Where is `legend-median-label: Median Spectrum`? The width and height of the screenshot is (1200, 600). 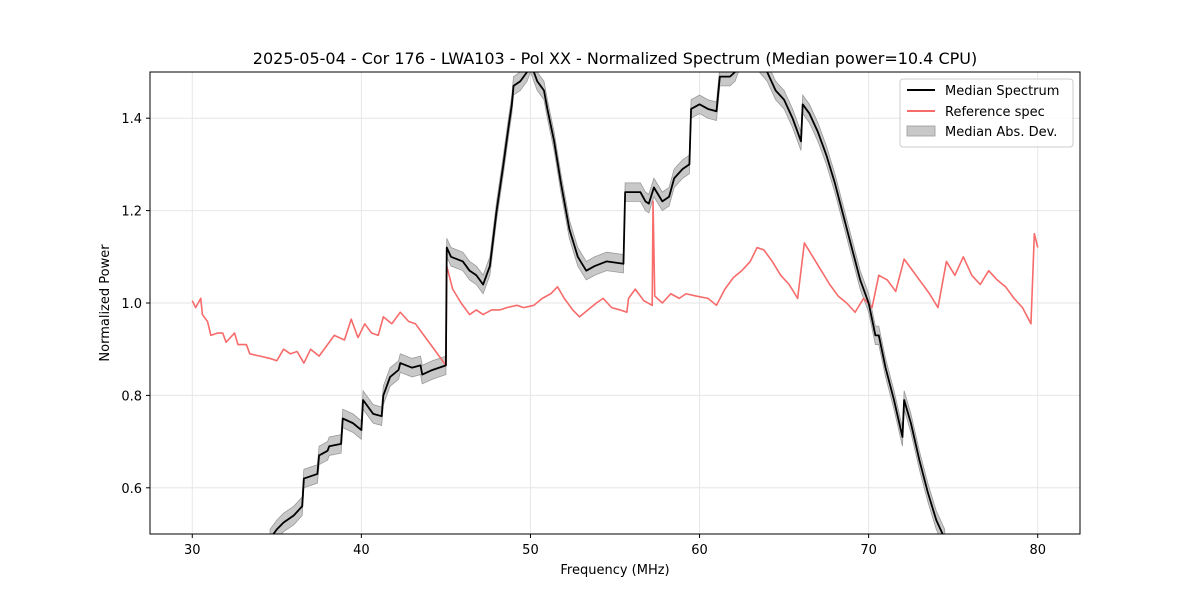
legend-median-label: Median Spectrum is located at coordinates (1002, 91).